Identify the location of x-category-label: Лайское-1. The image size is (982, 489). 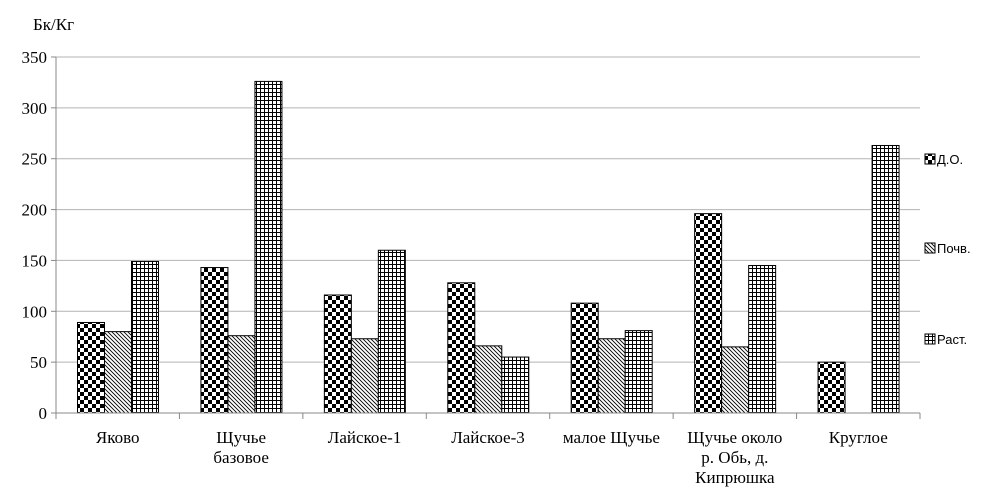
(365, 437).